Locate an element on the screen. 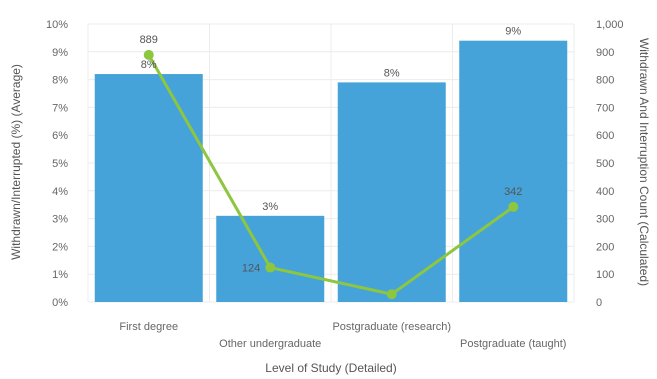 The image size is (657, 379). y-tick-label: 9% is located at coordinates (60, 53).